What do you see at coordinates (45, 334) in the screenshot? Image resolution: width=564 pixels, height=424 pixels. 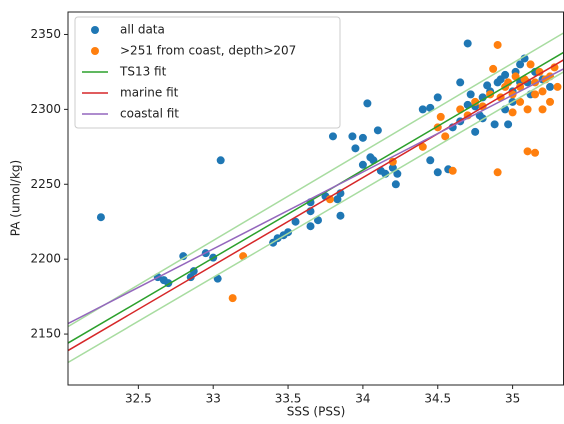 I see `y-tick-label: 2150` at bounding box center [45, 334].